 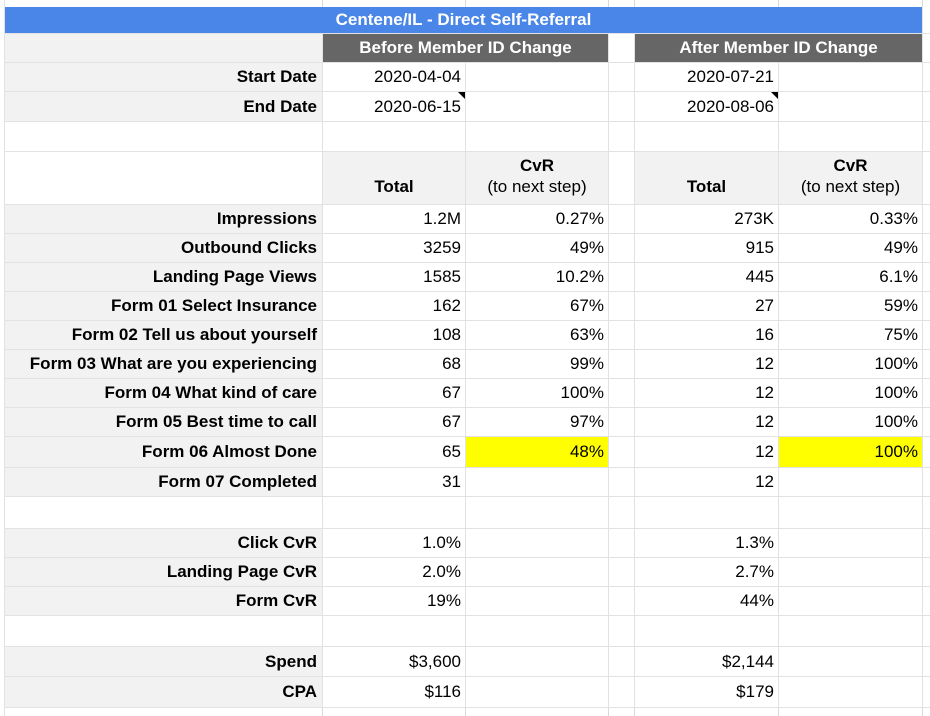 What do you see at coordinates (394, 106) in the screenshot?
I see `cell-before-total: 2020-06-15` at bounding box center [394, 106].